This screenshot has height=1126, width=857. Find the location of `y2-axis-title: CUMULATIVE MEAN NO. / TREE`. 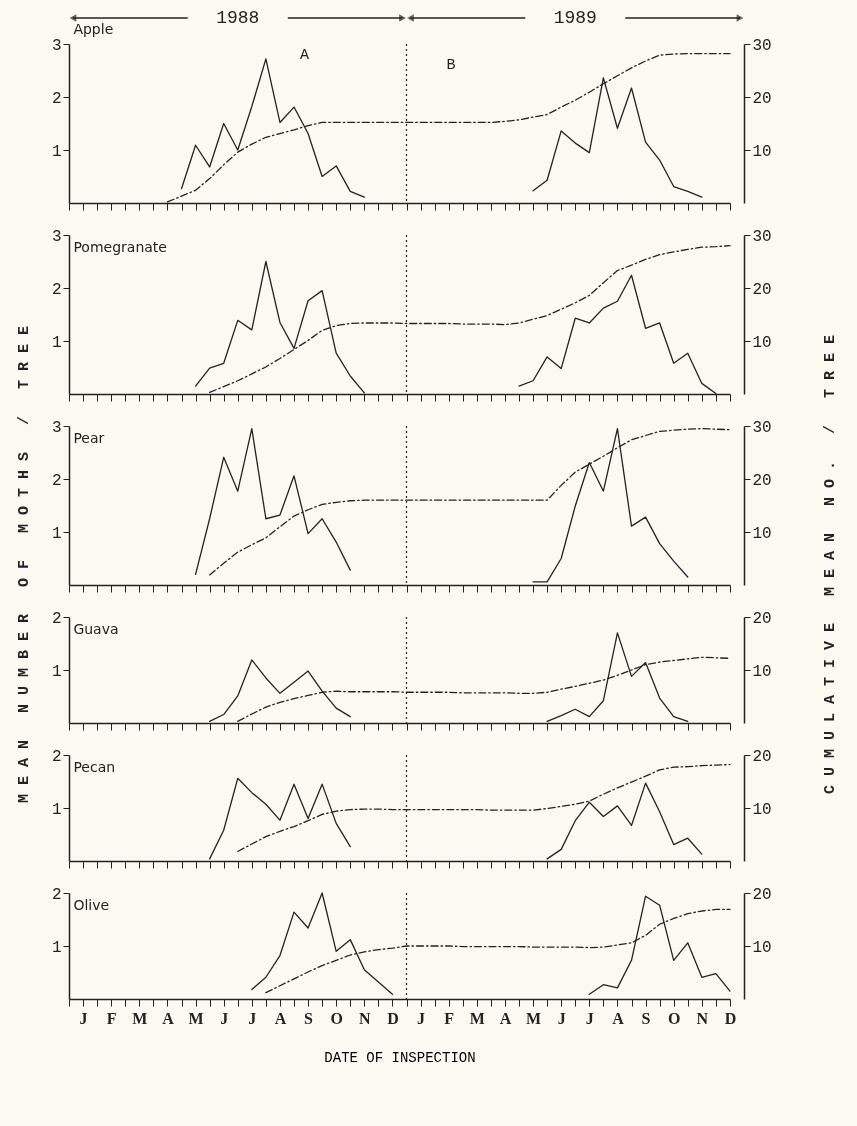

y2-axis-title: CUMULATIVE MEAN NO. / TREE is located at coordinates (830, 560).